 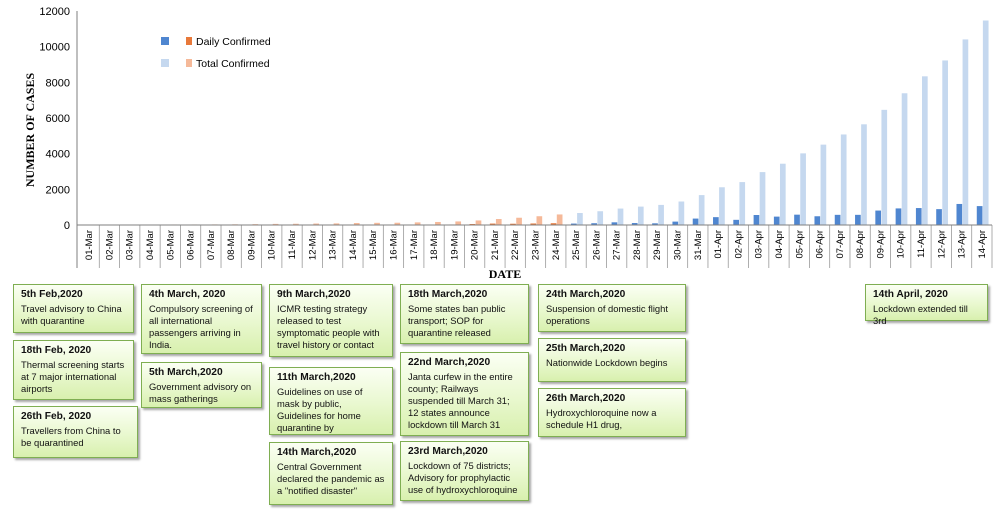 What do you see at coordinates (982, 244) in the screenshot?
I see `x-tick-label: 14-Apr` at bounding box center [982, 244].